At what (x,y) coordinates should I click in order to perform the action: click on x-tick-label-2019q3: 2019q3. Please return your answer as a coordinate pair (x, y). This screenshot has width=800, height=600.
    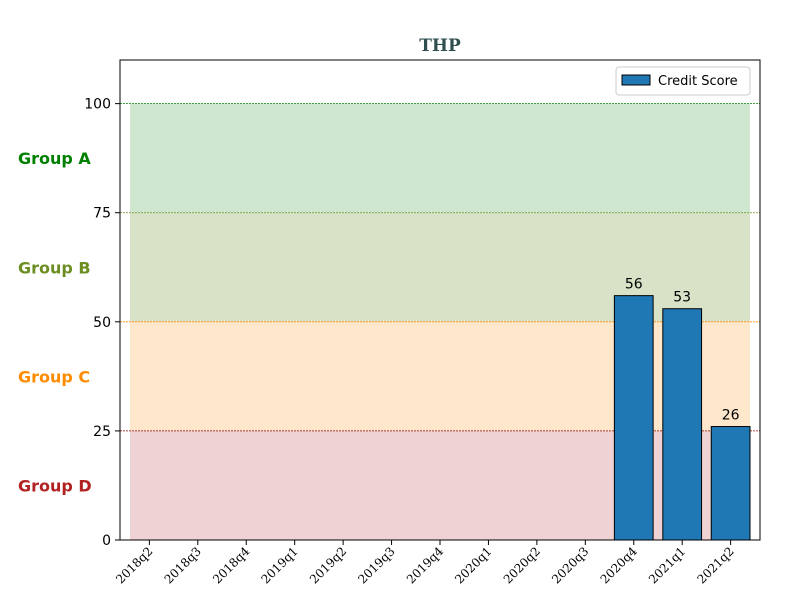
    Looking at the image, I should click on (376, 565).